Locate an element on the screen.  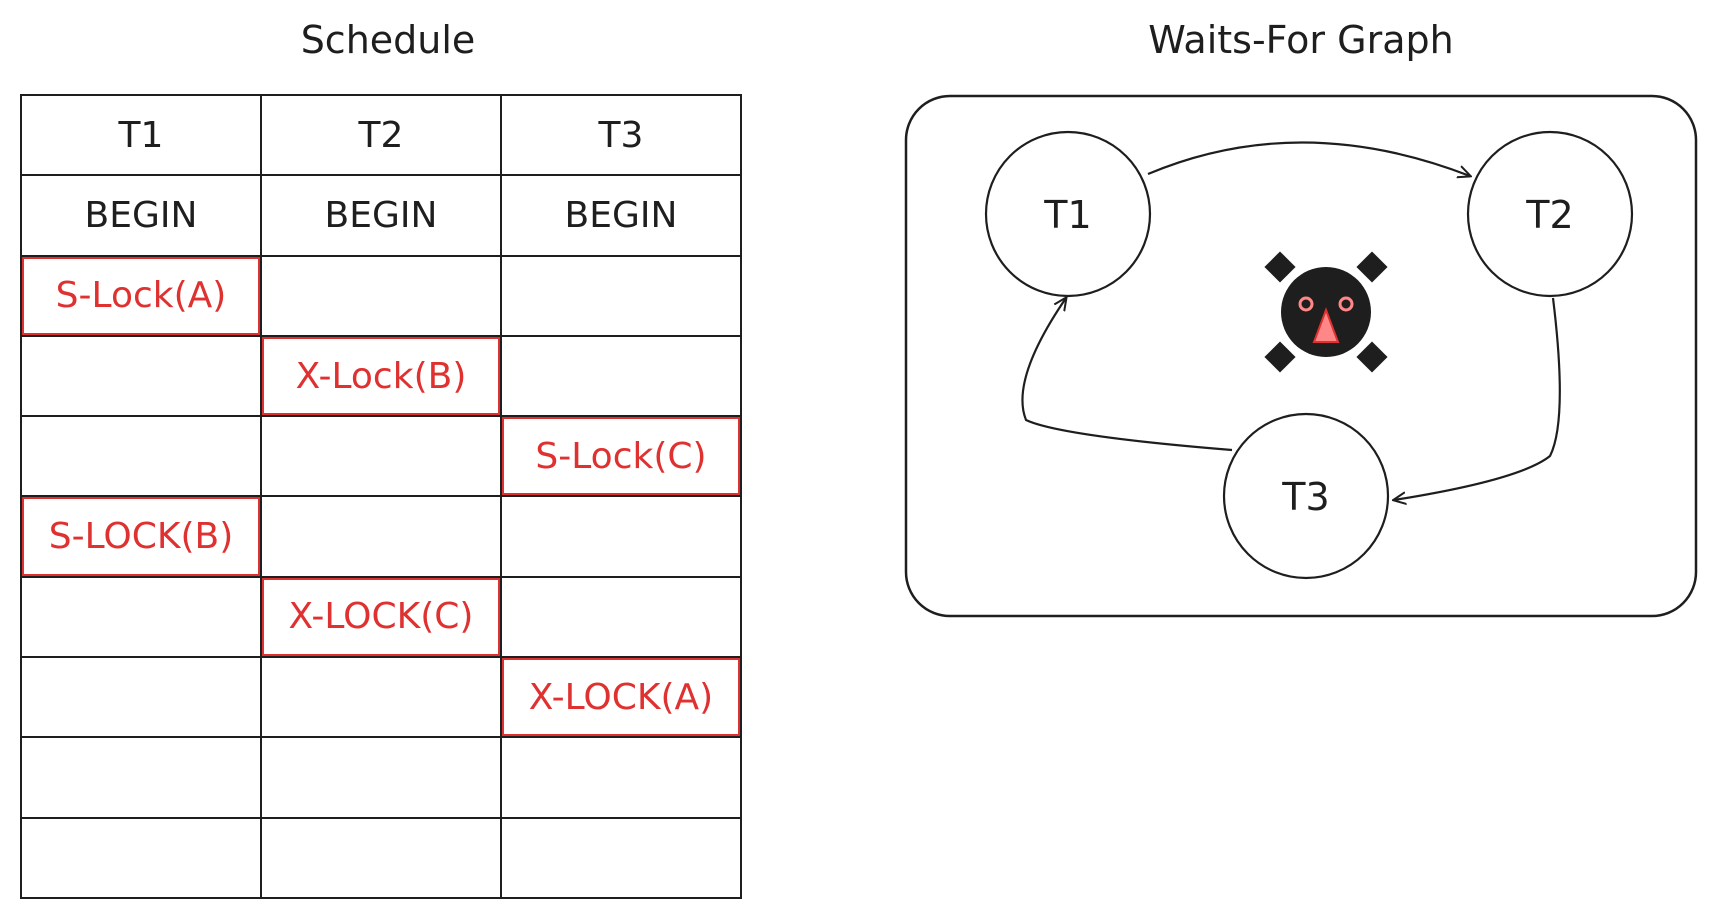
header-t1: T1 is located at coordinates (141, 135).